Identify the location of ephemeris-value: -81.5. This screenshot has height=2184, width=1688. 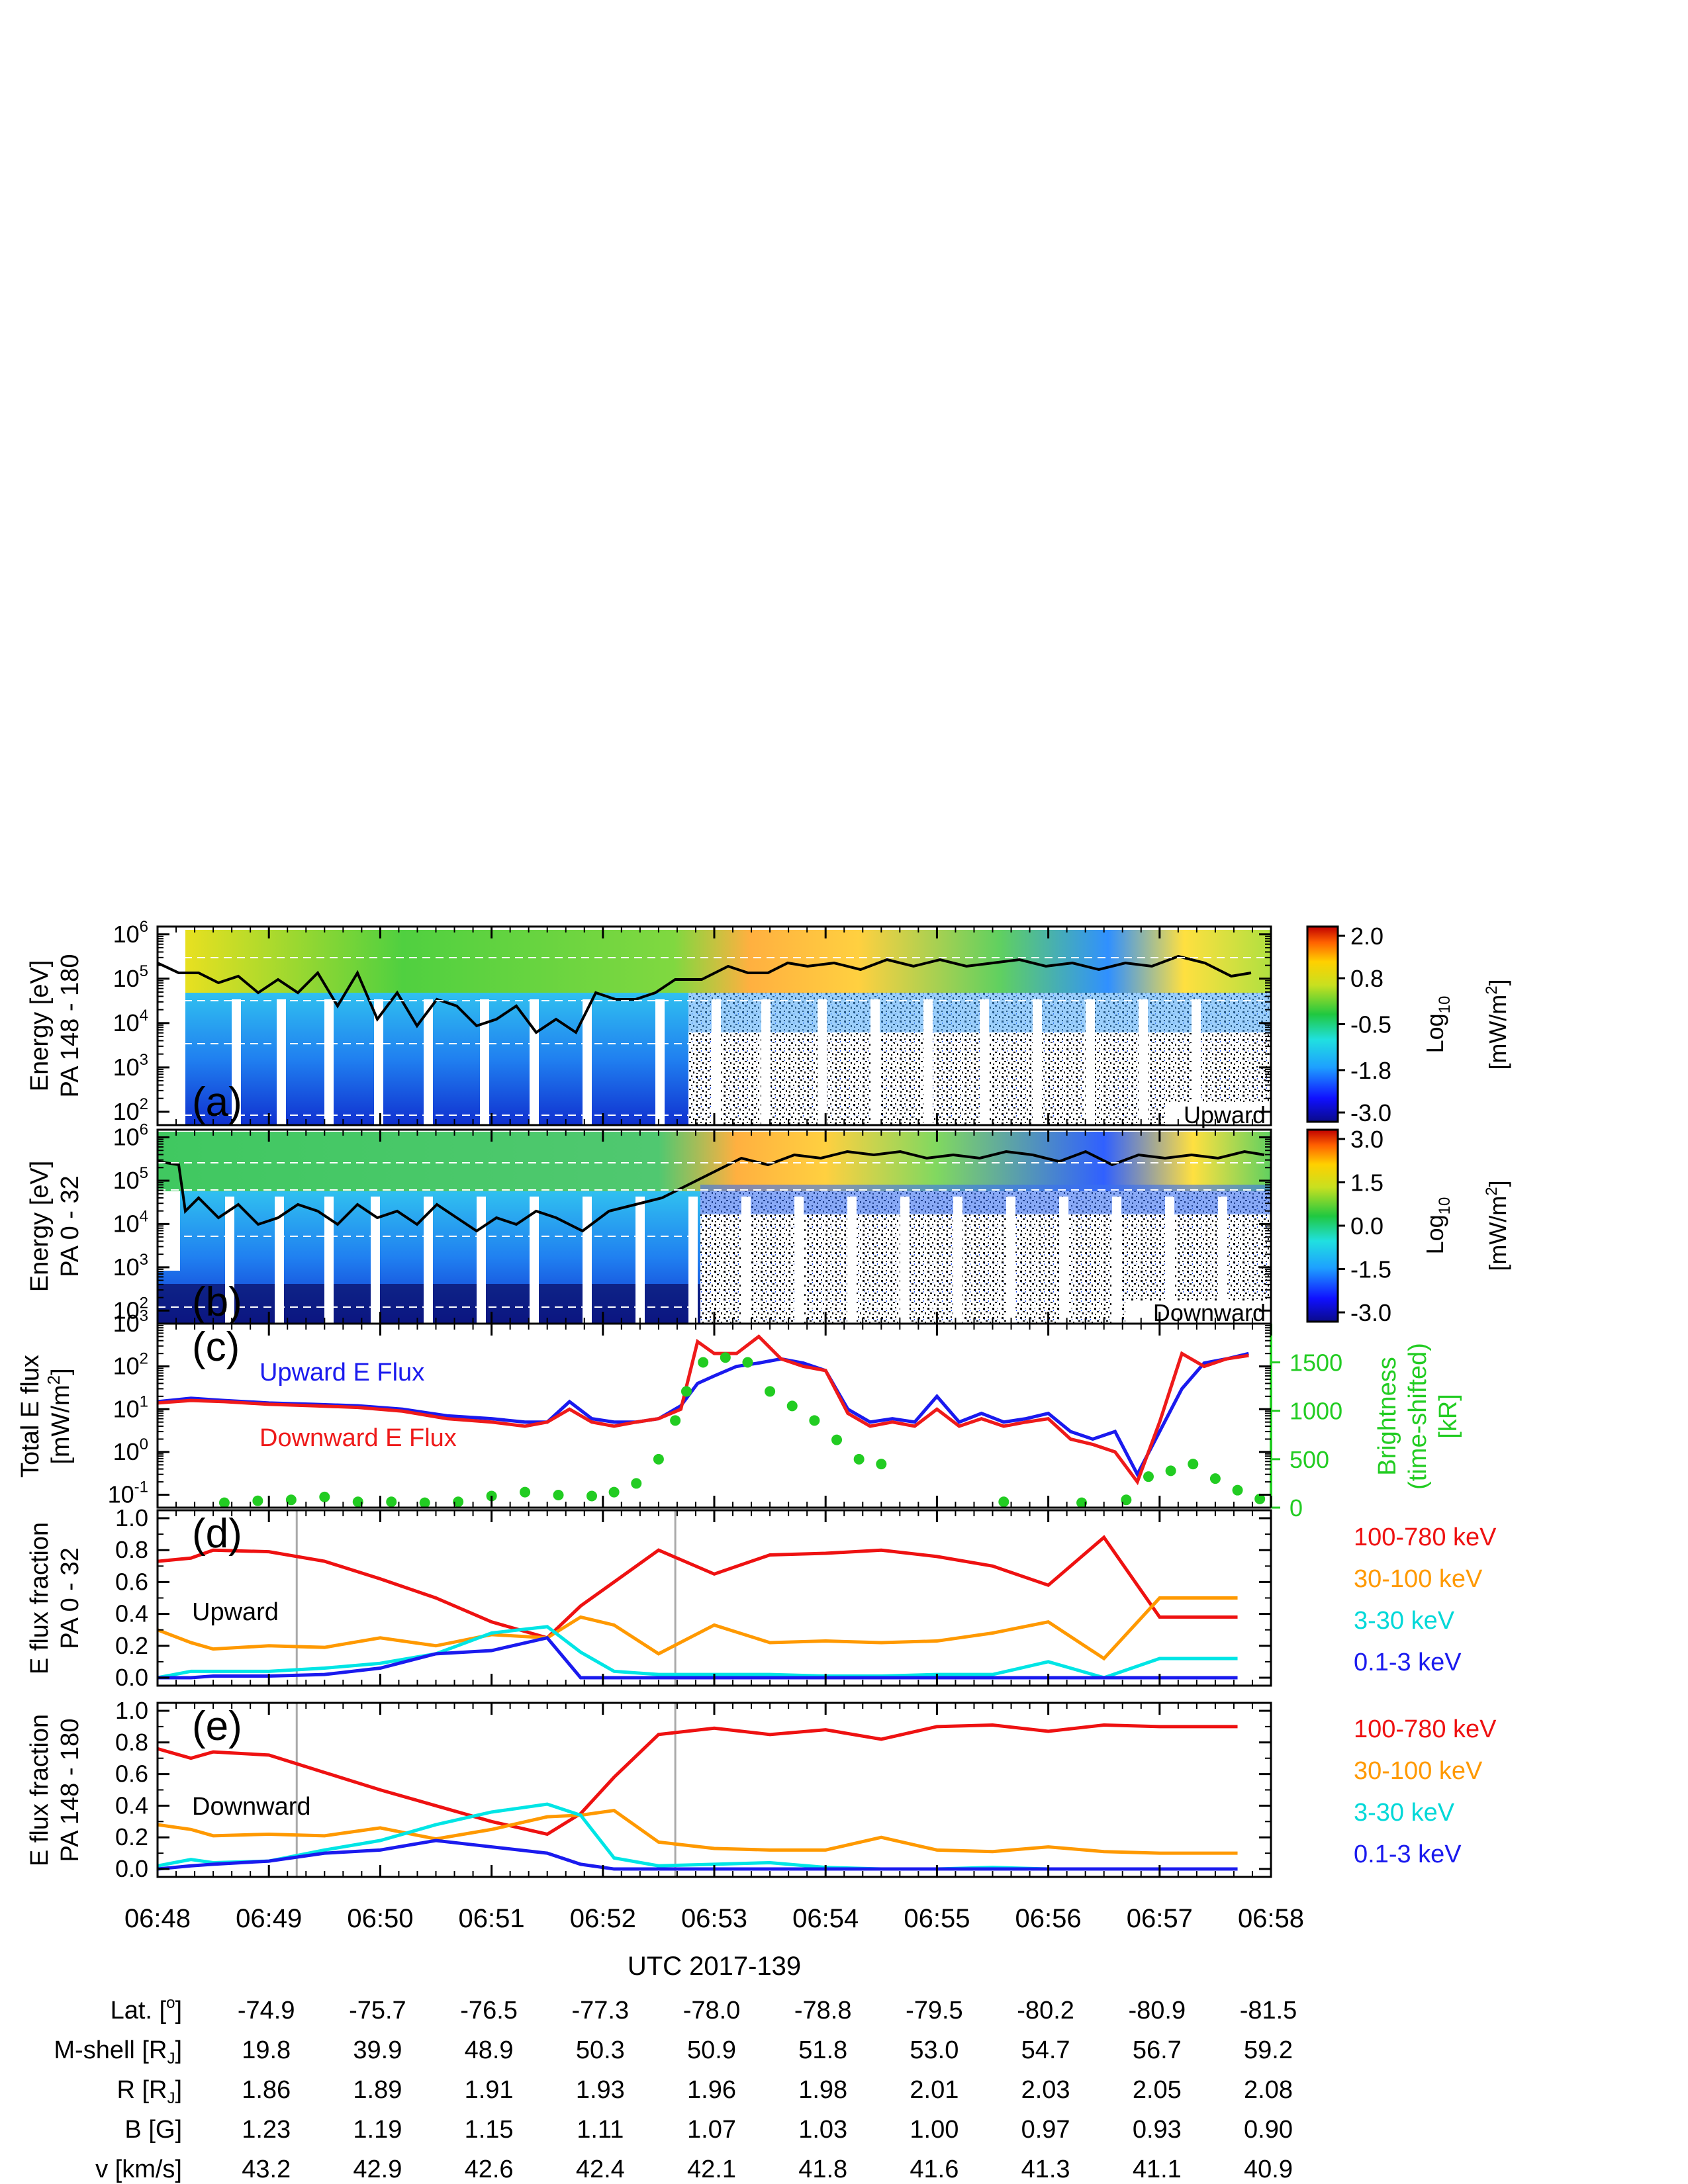
(1268, 2011).